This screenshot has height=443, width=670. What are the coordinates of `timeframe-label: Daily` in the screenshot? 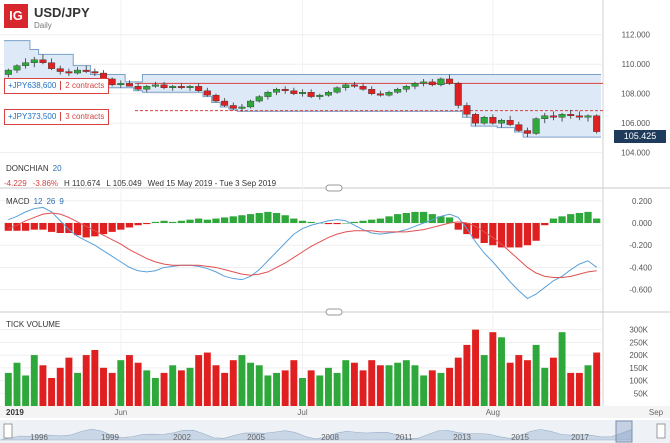 It's located at (43, 25).